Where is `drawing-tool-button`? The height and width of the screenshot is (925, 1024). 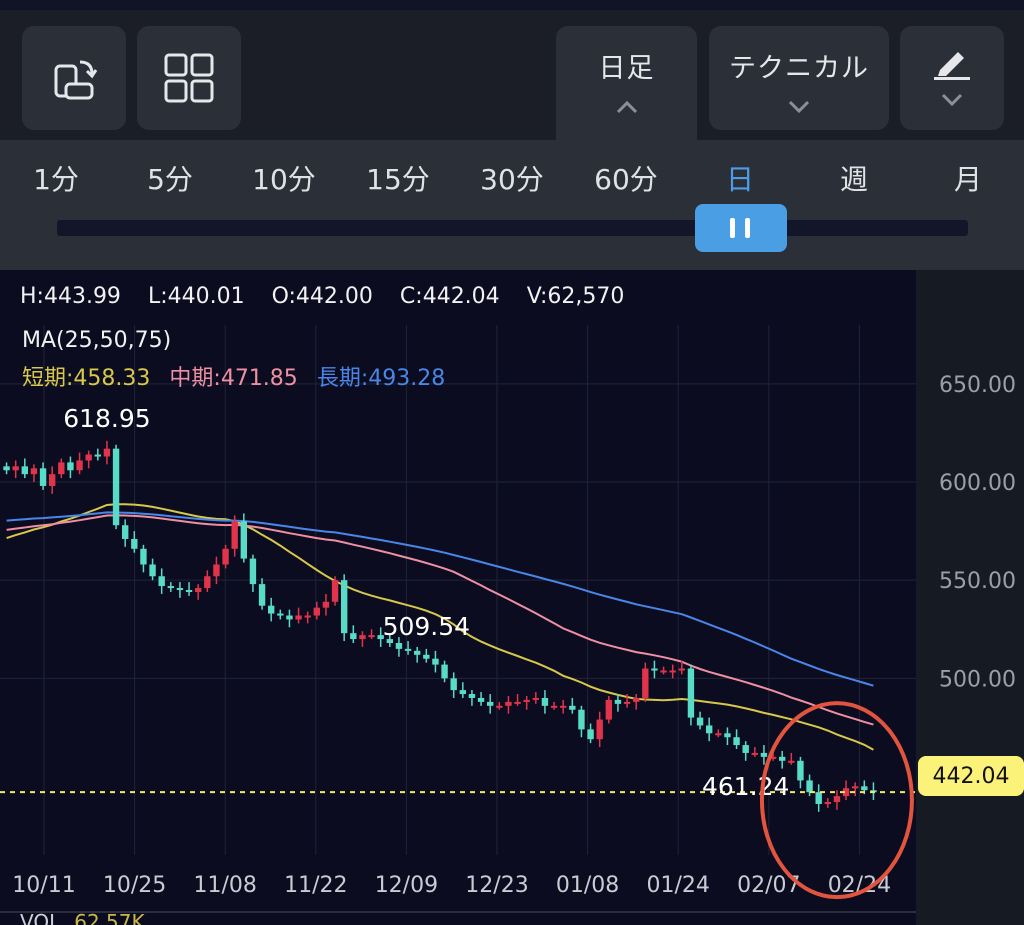 drawing-tool-button is located at coordinates (952, 78).